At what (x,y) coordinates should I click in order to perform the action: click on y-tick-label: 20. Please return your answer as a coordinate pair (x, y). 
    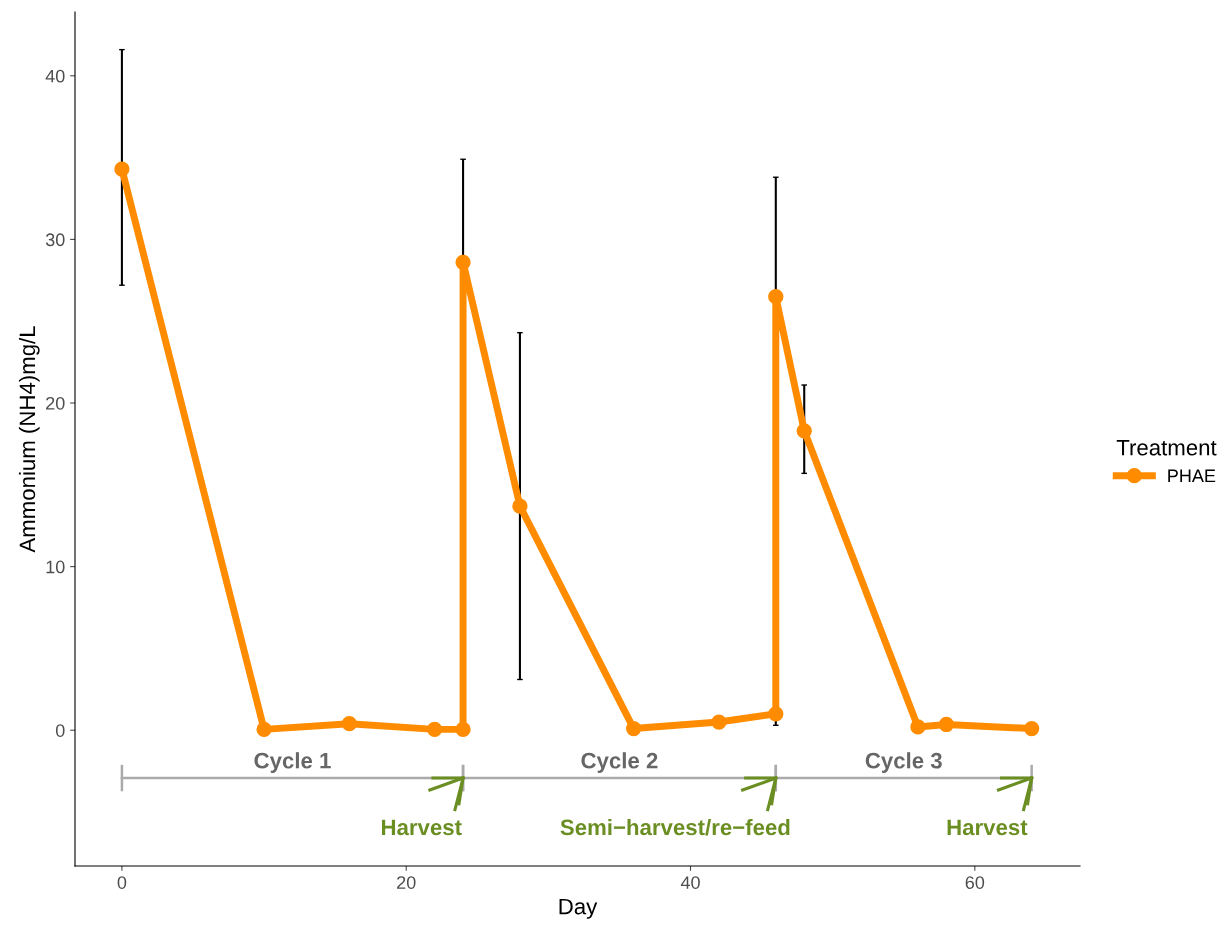
    Looking at the image, I should click on (55, 403).